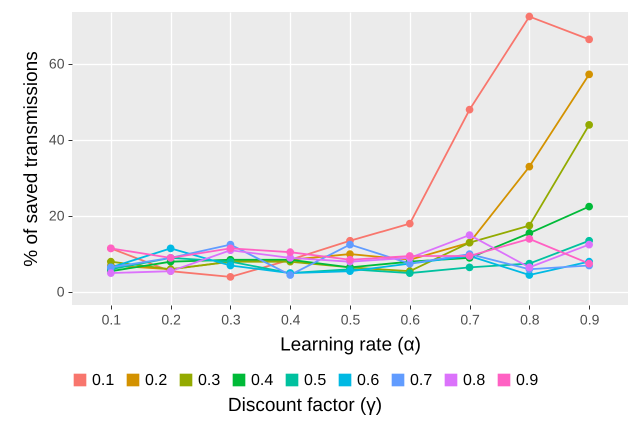 The width and height of the screenshot is (634, 445). Describe the element at coordinates (474, 380) in the screenshot. I see `legend-label: 0.8` at that location.